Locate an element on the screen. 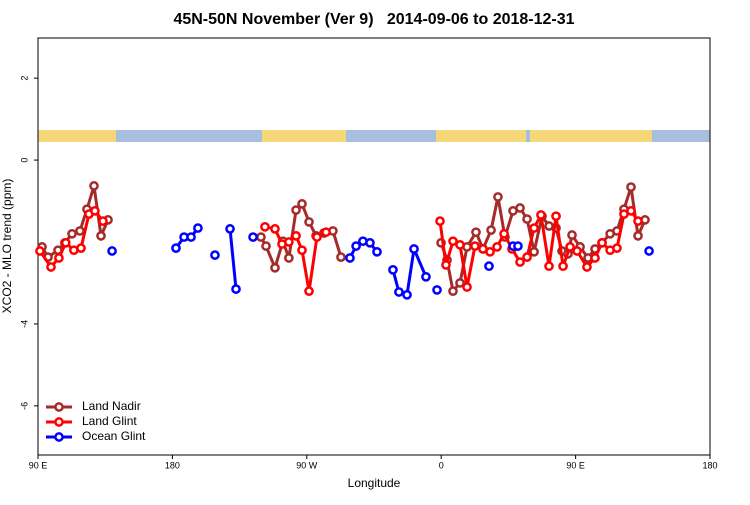 The width and height of the screenshot is (750, 505). x-axis-label: Longitude is located at coordinates (374, 483).